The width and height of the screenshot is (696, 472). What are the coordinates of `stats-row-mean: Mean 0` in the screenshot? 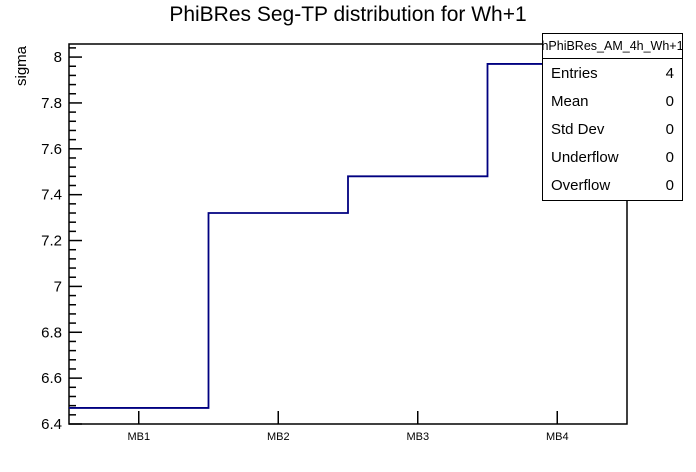 It's located at (612, 101).